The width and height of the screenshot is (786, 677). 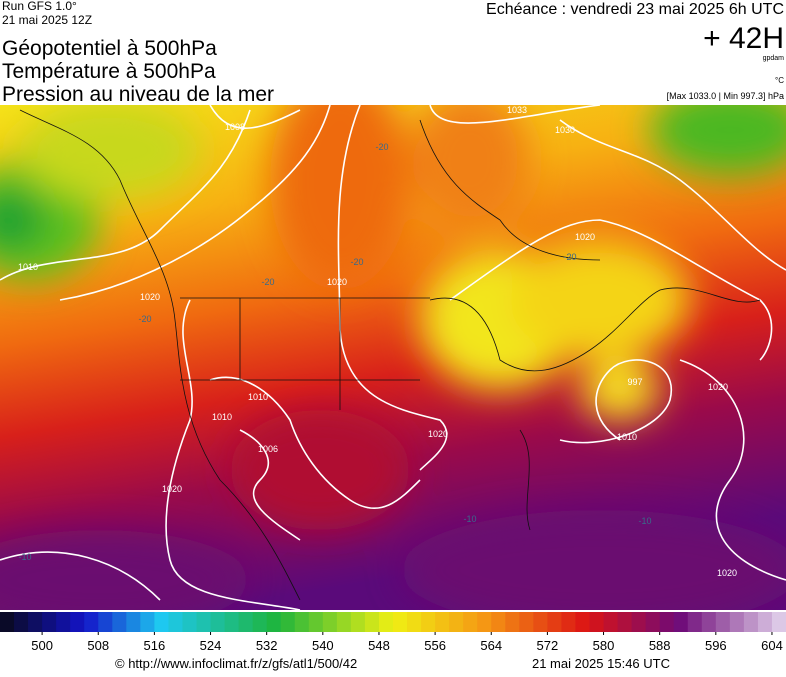 I want to click on unit-geo: gpdam, so click(x=774, y=58).